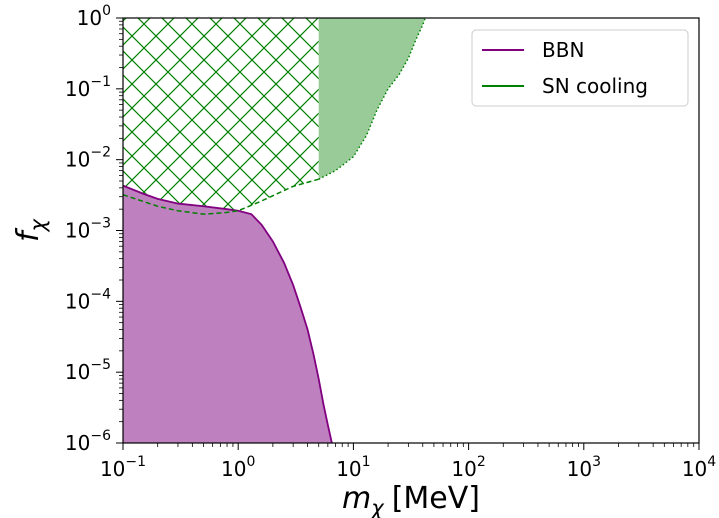  What do you see at coordinates (408, 462) in the screenshot?
I see `x-axis: 10⁻¹ 10⁰ 10¹ 10² 10³ 10⁴` at bounding box center [408, 462].